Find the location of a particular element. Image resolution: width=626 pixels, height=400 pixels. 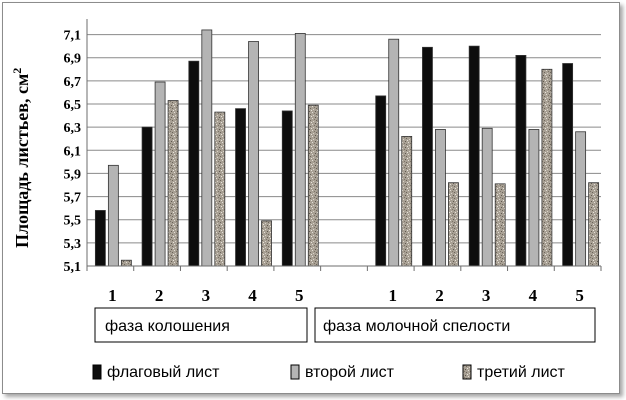

y-tick-label: 5,7 is located at coordinates (73, 198).